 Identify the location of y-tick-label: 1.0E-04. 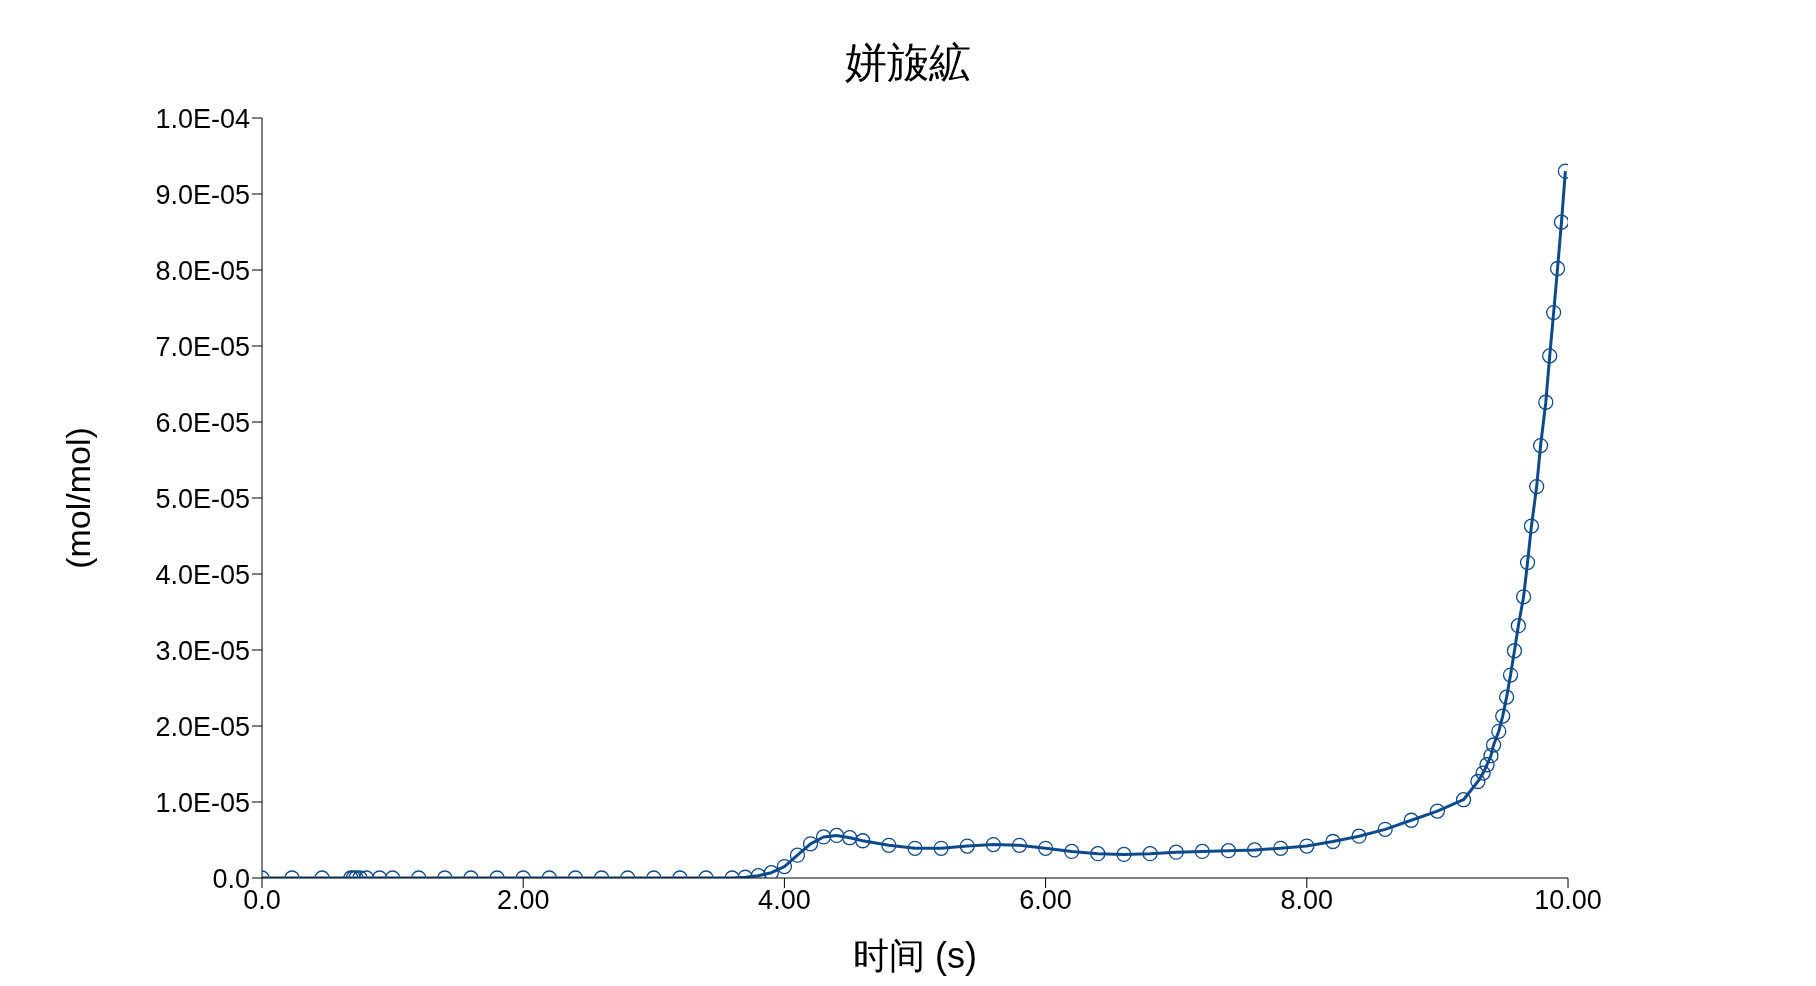
(202, 118).